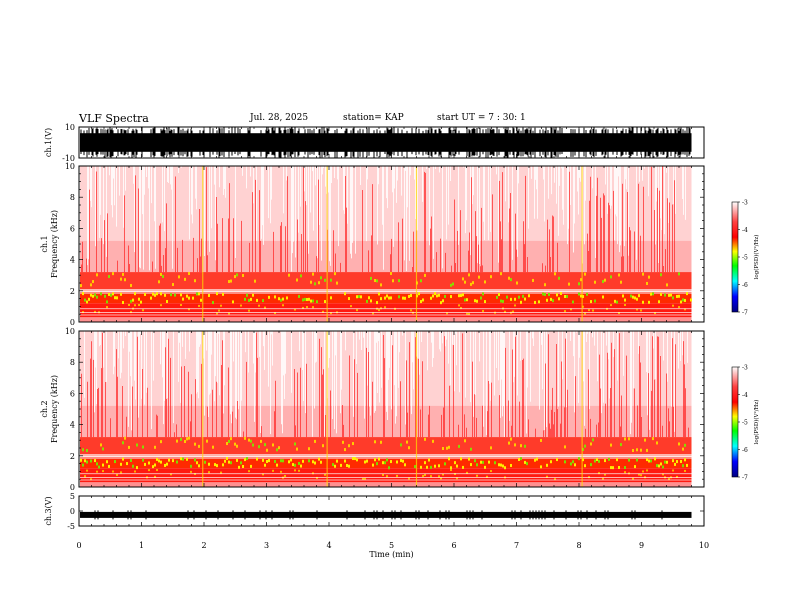  Describe the element at coordinates (386, 514) in the screenshot. I see `ch3-waveform-core` at that location.